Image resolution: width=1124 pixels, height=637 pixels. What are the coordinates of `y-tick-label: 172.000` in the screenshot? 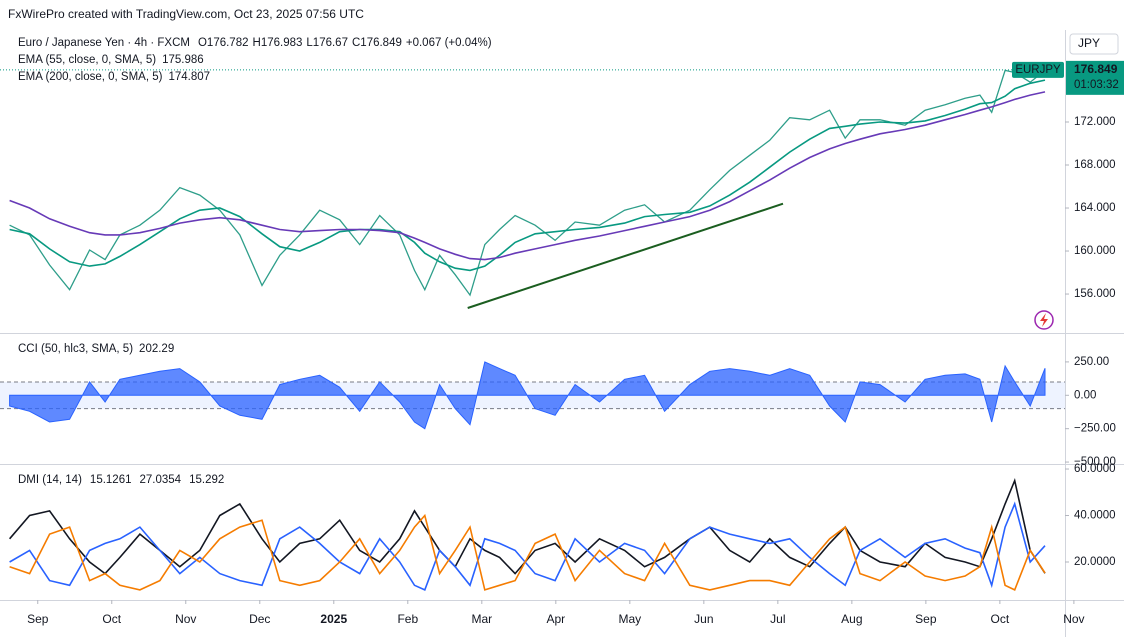 It's located at (1095, 122).